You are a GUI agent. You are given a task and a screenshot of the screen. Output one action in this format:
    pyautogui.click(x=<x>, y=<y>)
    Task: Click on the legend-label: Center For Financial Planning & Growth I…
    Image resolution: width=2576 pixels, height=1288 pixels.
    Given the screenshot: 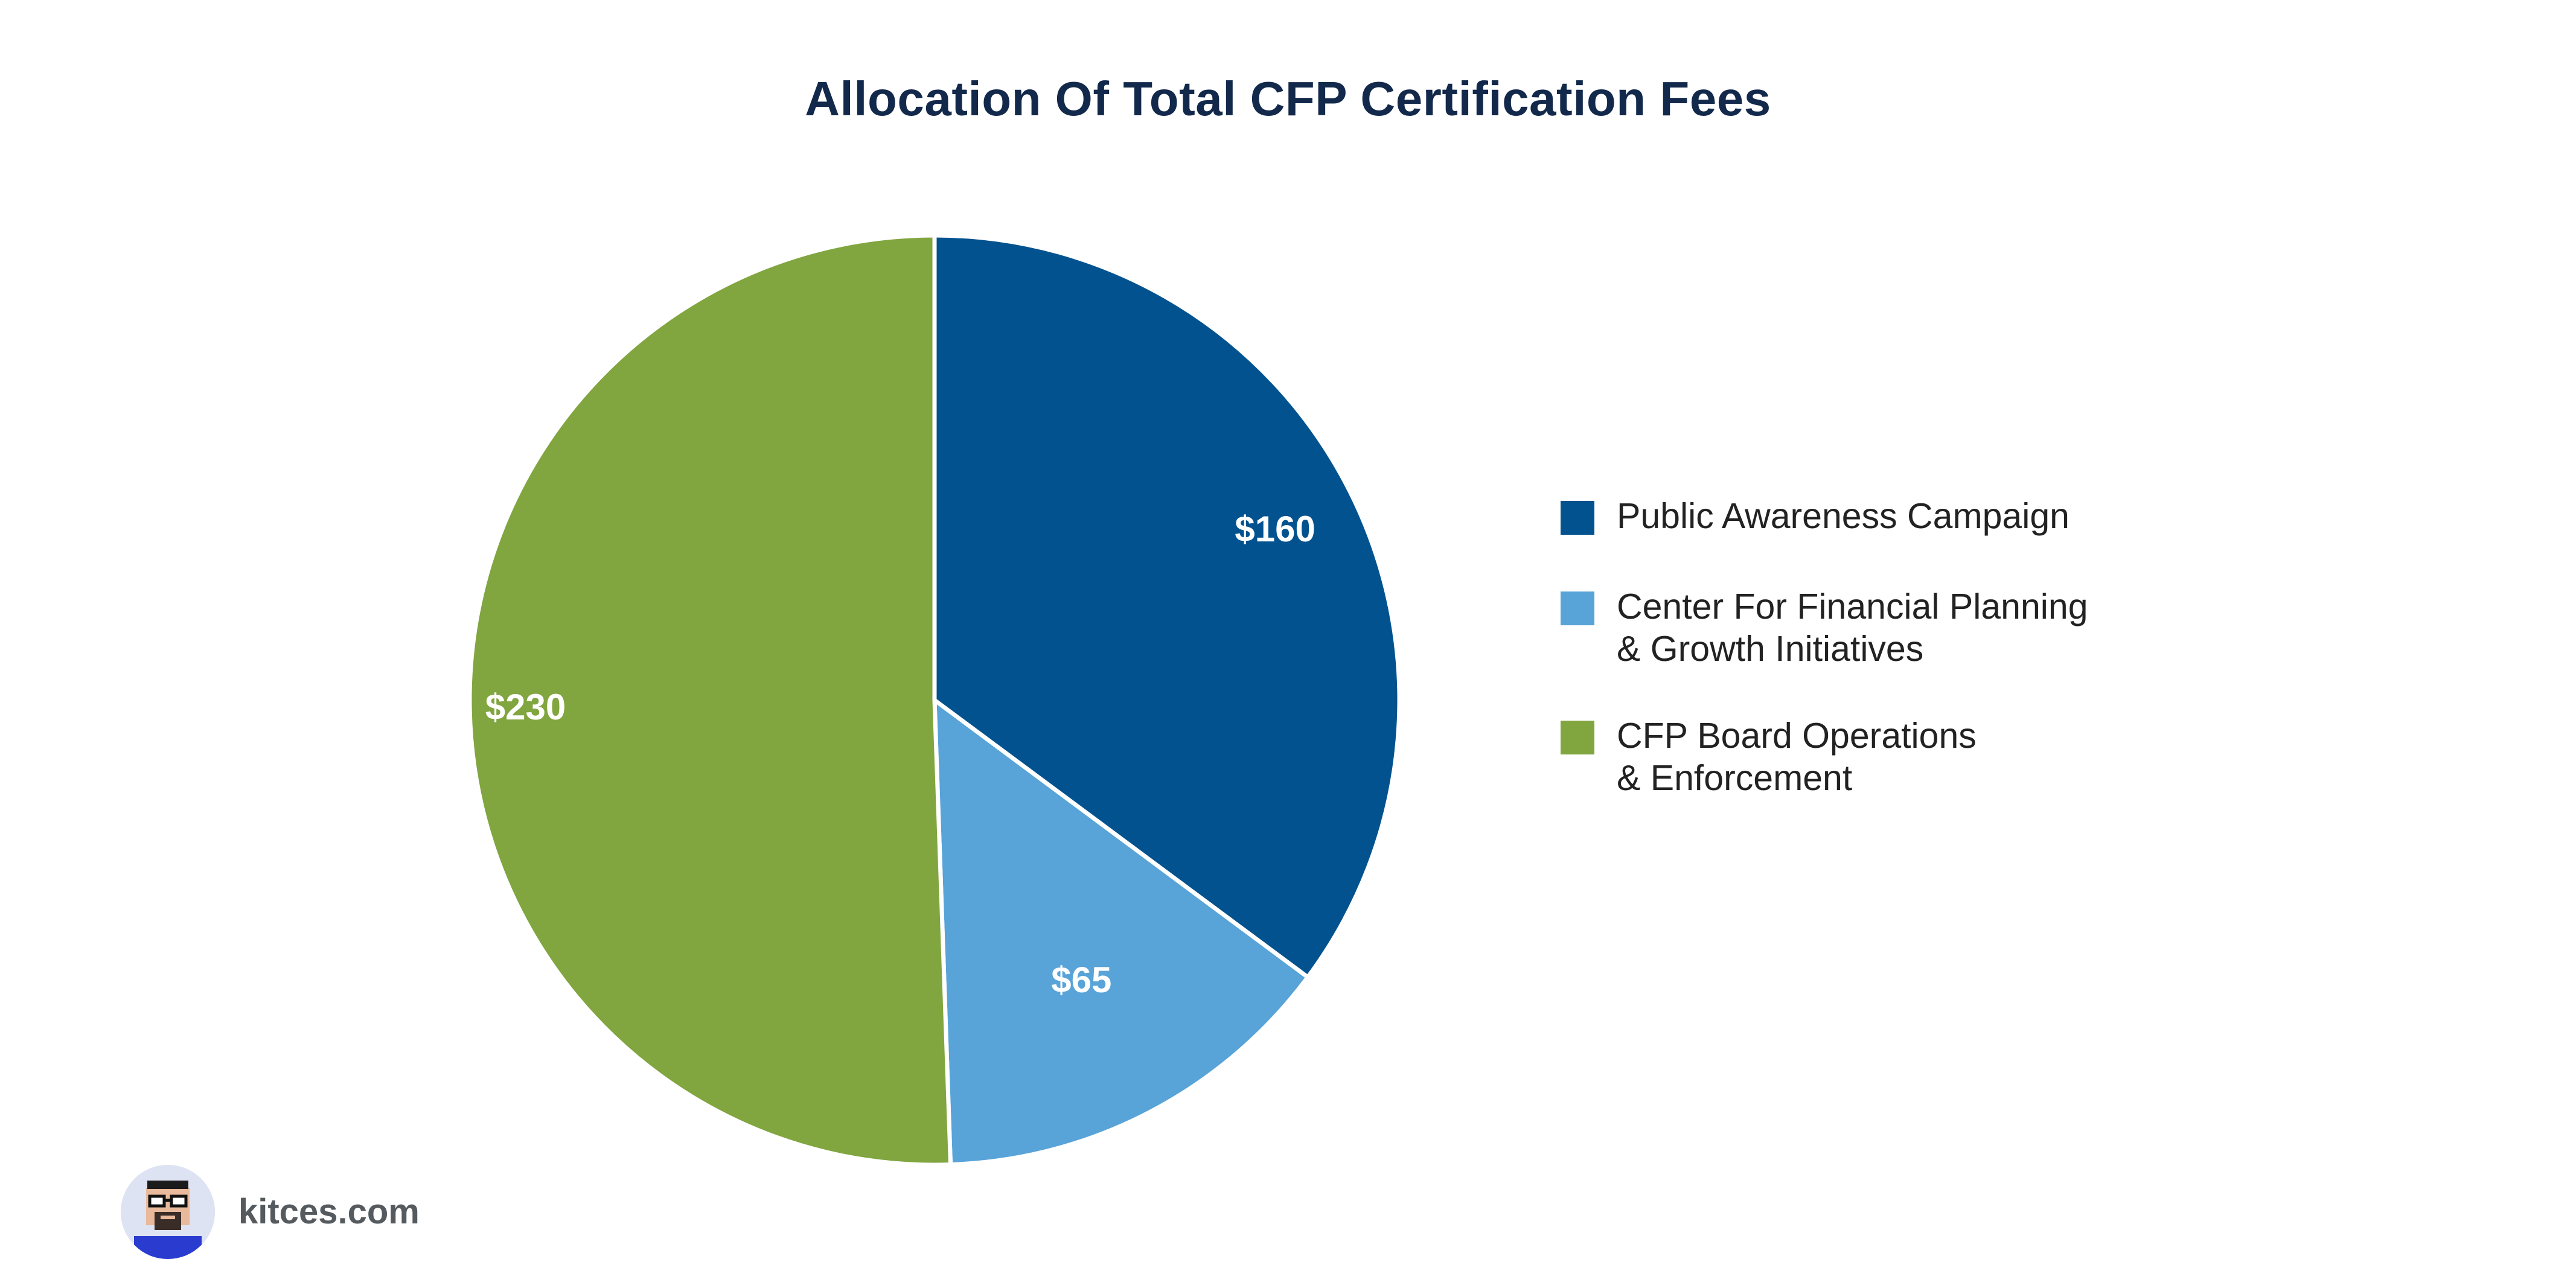 What is the action you would take?
    pyautogui.click(x=1852, y=628)
    